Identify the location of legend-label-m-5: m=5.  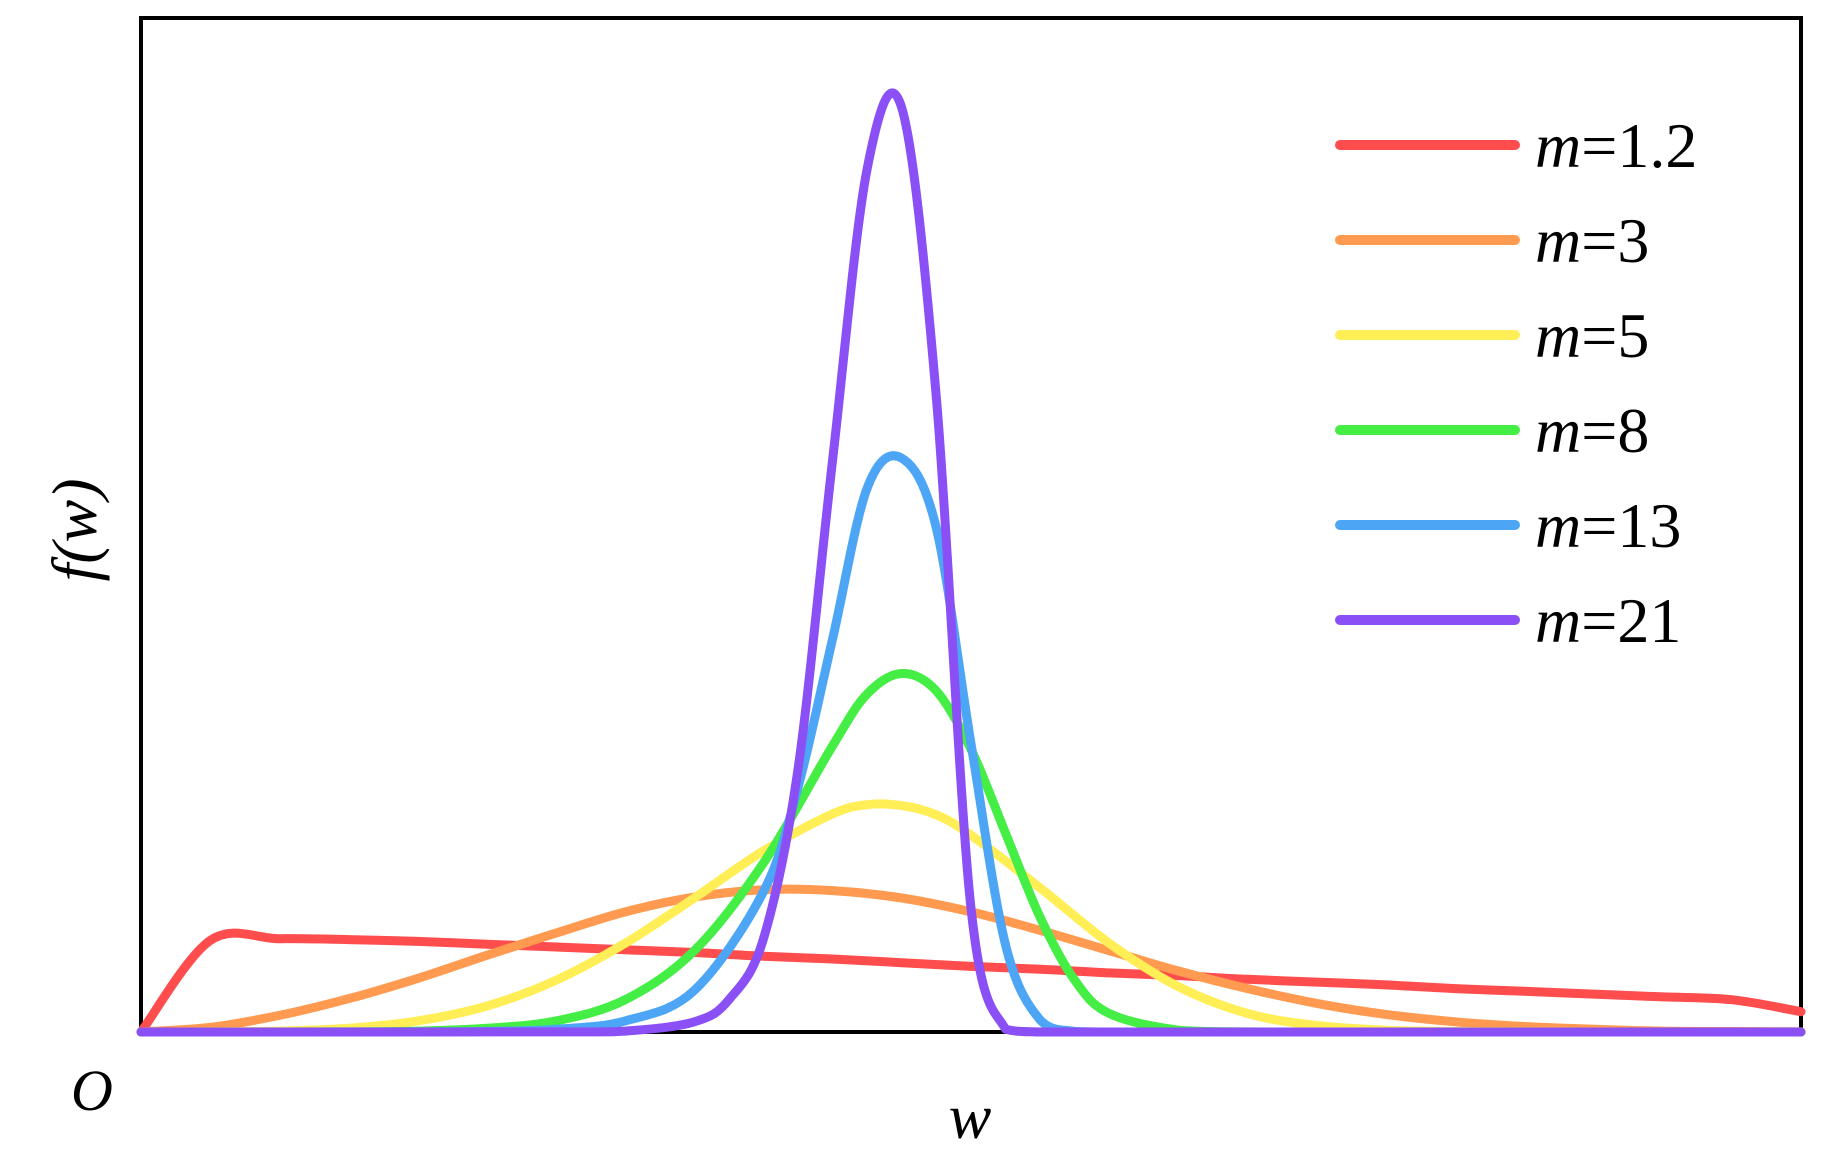
(1592, 335).